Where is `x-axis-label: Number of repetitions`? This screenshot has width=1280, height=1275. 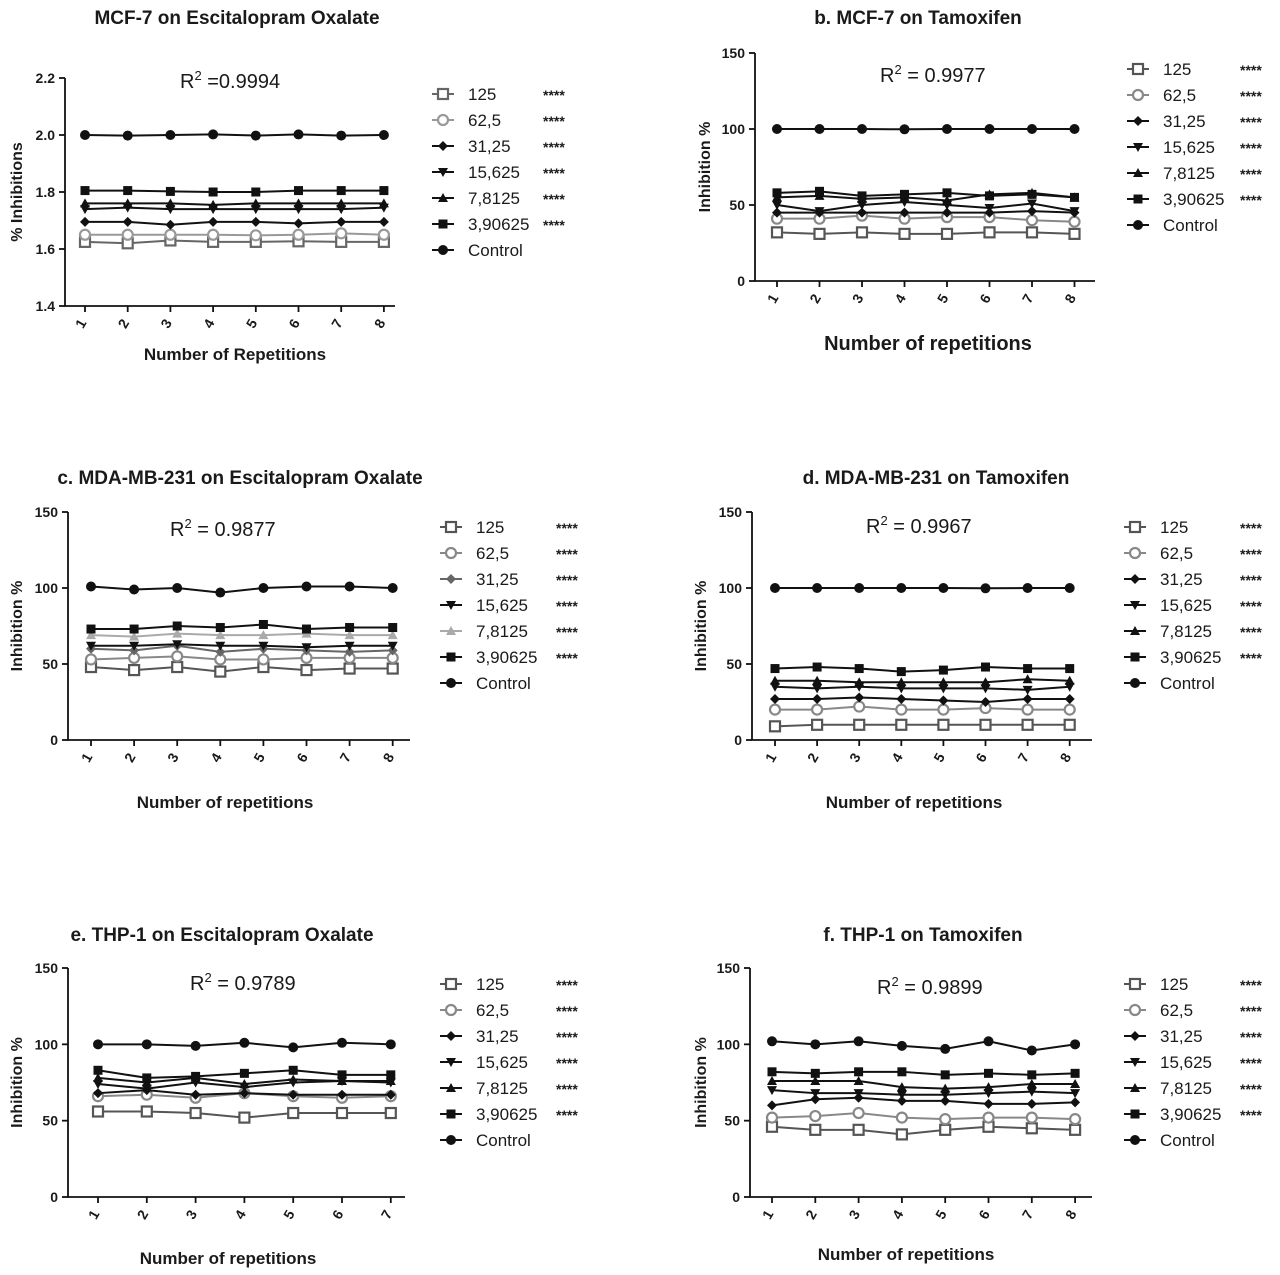
x-axis-label: Number of repetitions is located at coordinates (928, 344).